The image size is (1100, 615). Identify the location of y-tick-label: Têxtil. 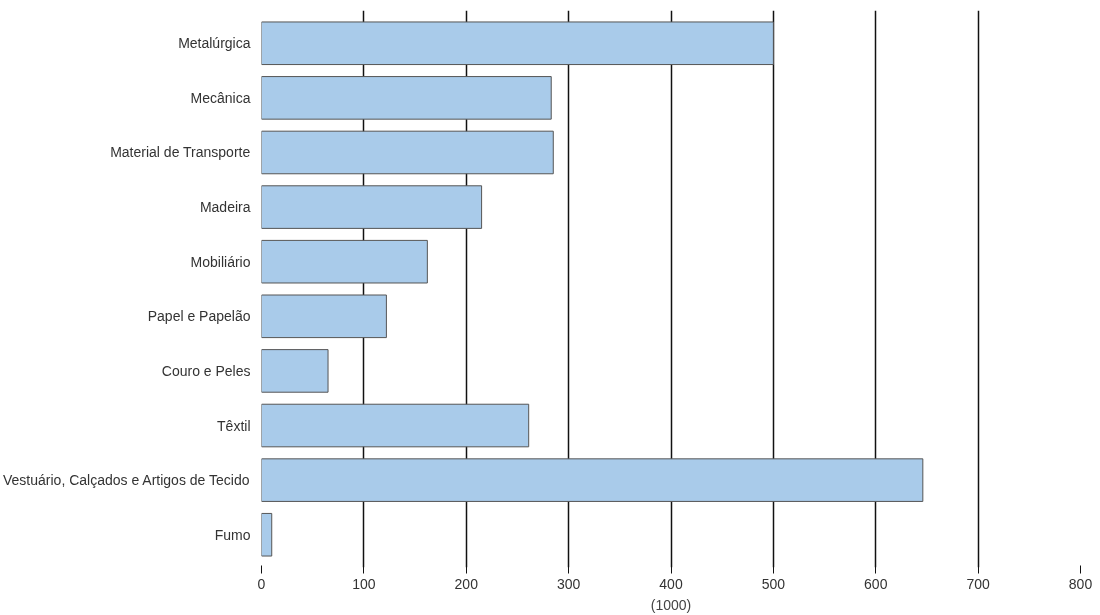
(234, 425).